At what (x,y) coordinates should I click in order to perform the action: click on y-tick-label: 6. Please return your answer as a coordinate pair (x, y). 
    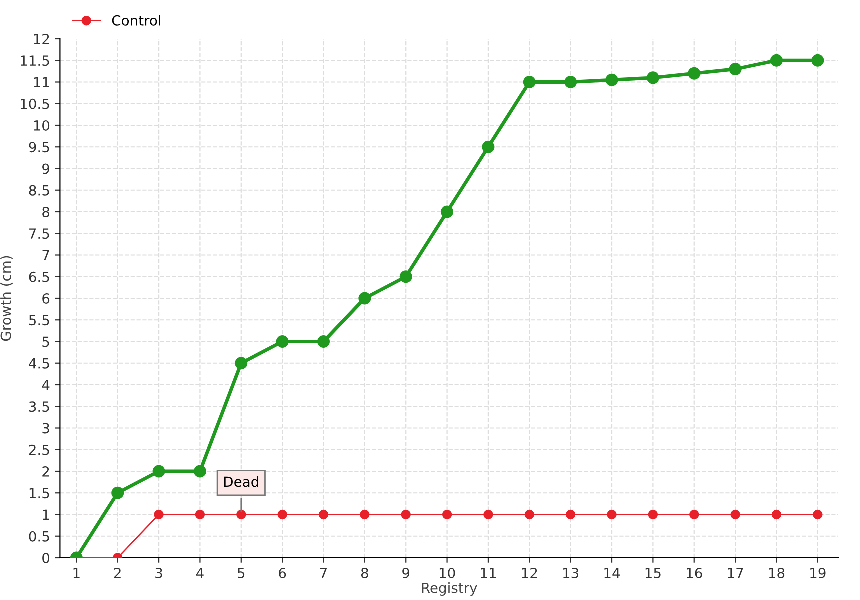
    Looking at the image, I should click on (46, 298).